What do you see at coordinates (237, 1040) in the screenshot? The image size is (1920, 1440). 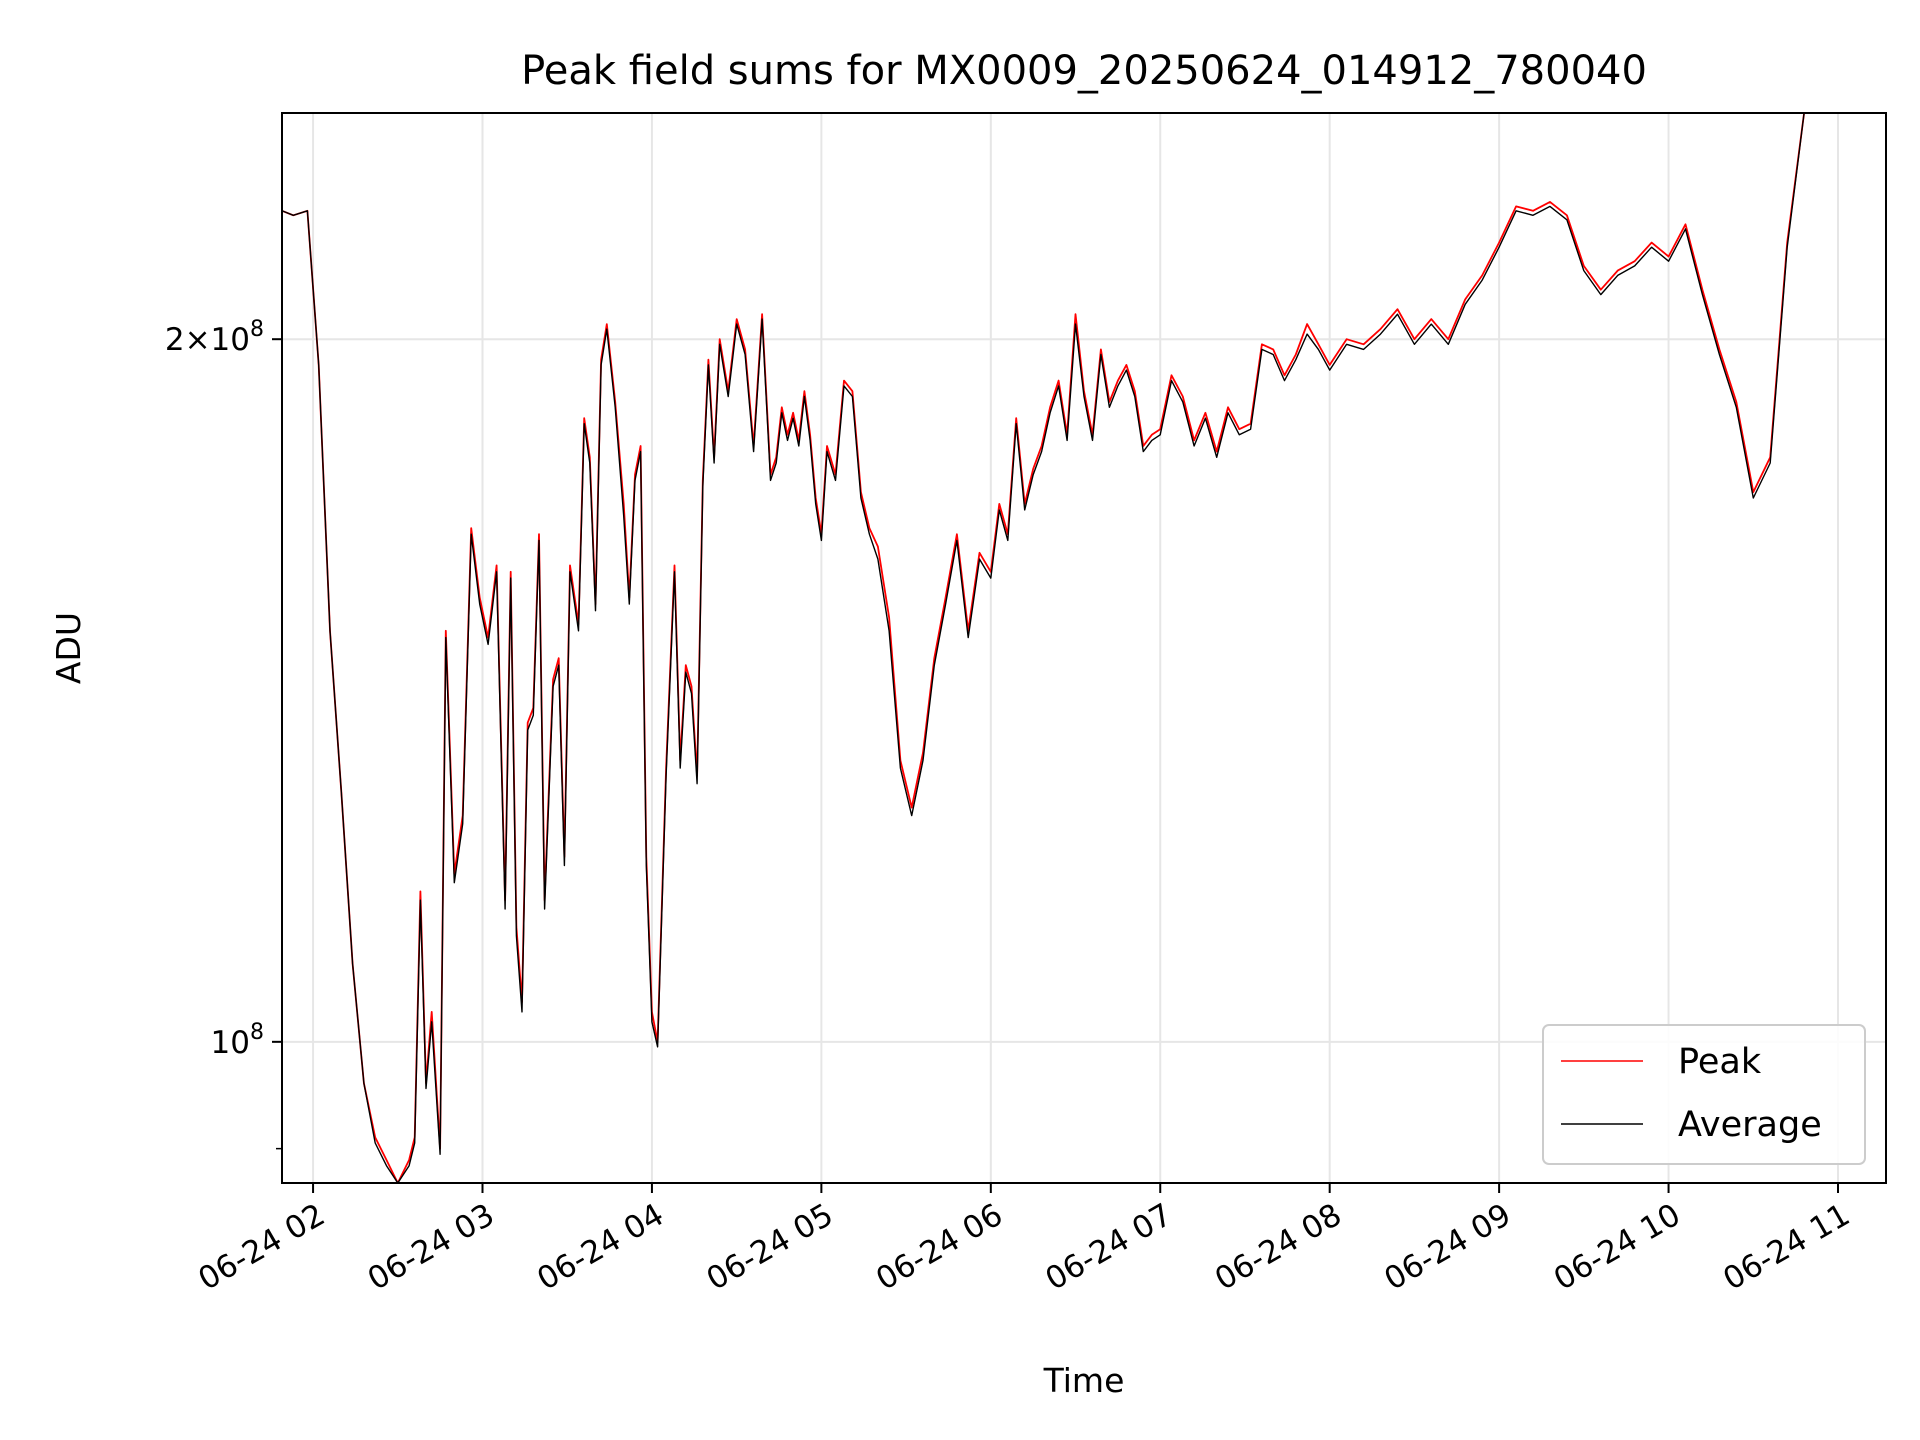 I see `y-tick-label: 108` at bounding box center [237, 1040].